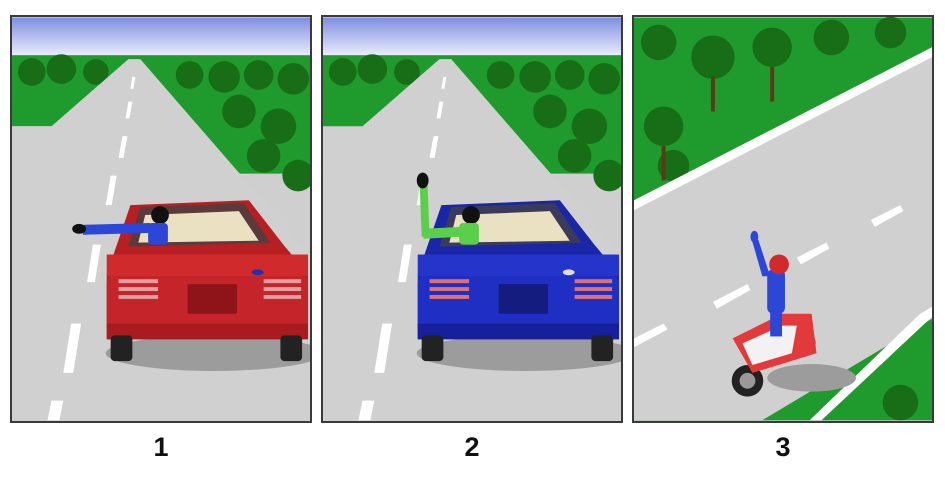  What do you see at coordinates (794, 313) in the screenshot?
I see `motorcyclist` at bounding box center [794, 313].